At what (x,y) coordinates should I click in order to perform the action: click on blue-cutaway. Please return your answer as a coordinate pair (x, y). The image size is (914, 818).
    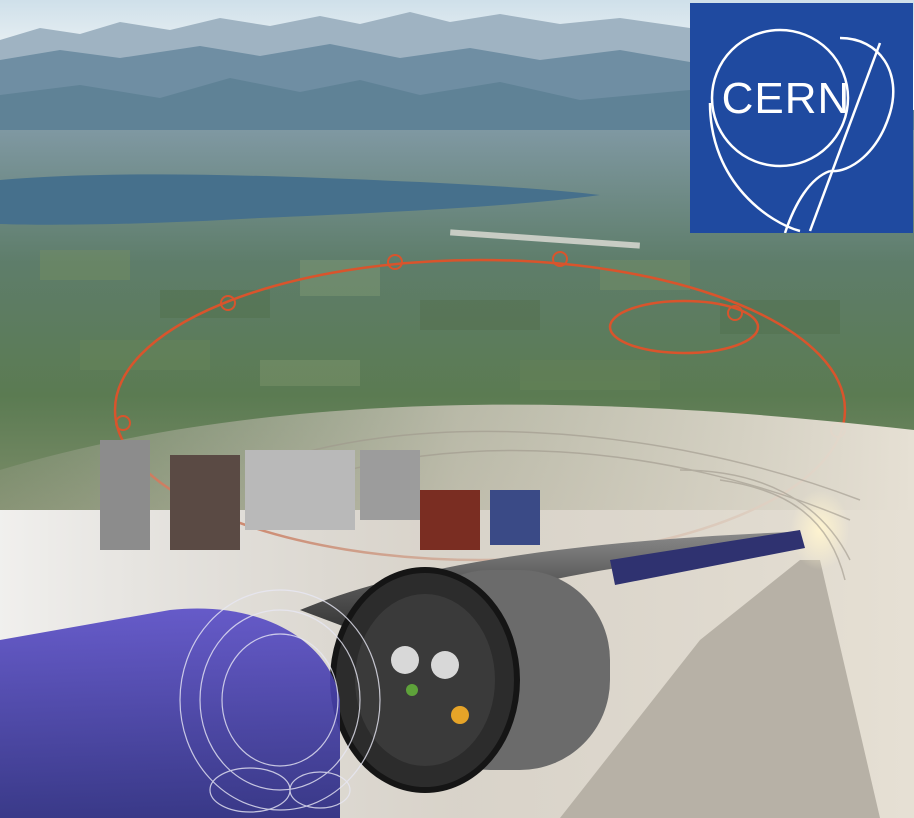
    Looking at the image, I should click on (170, 713).